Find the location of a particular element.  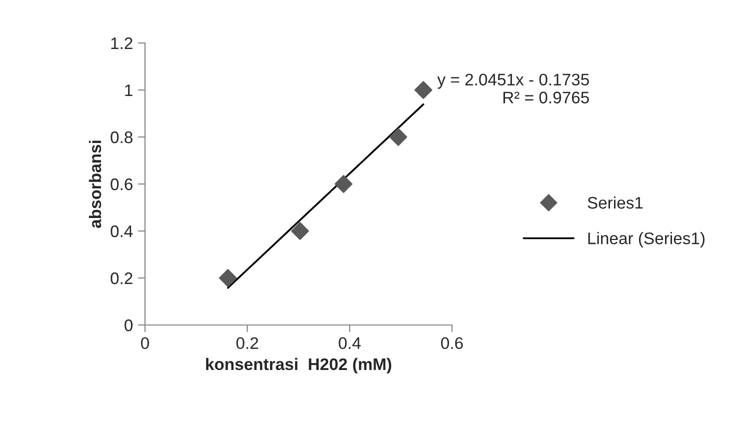

y-tick-label: 0 is located at coordinates (128, 325).